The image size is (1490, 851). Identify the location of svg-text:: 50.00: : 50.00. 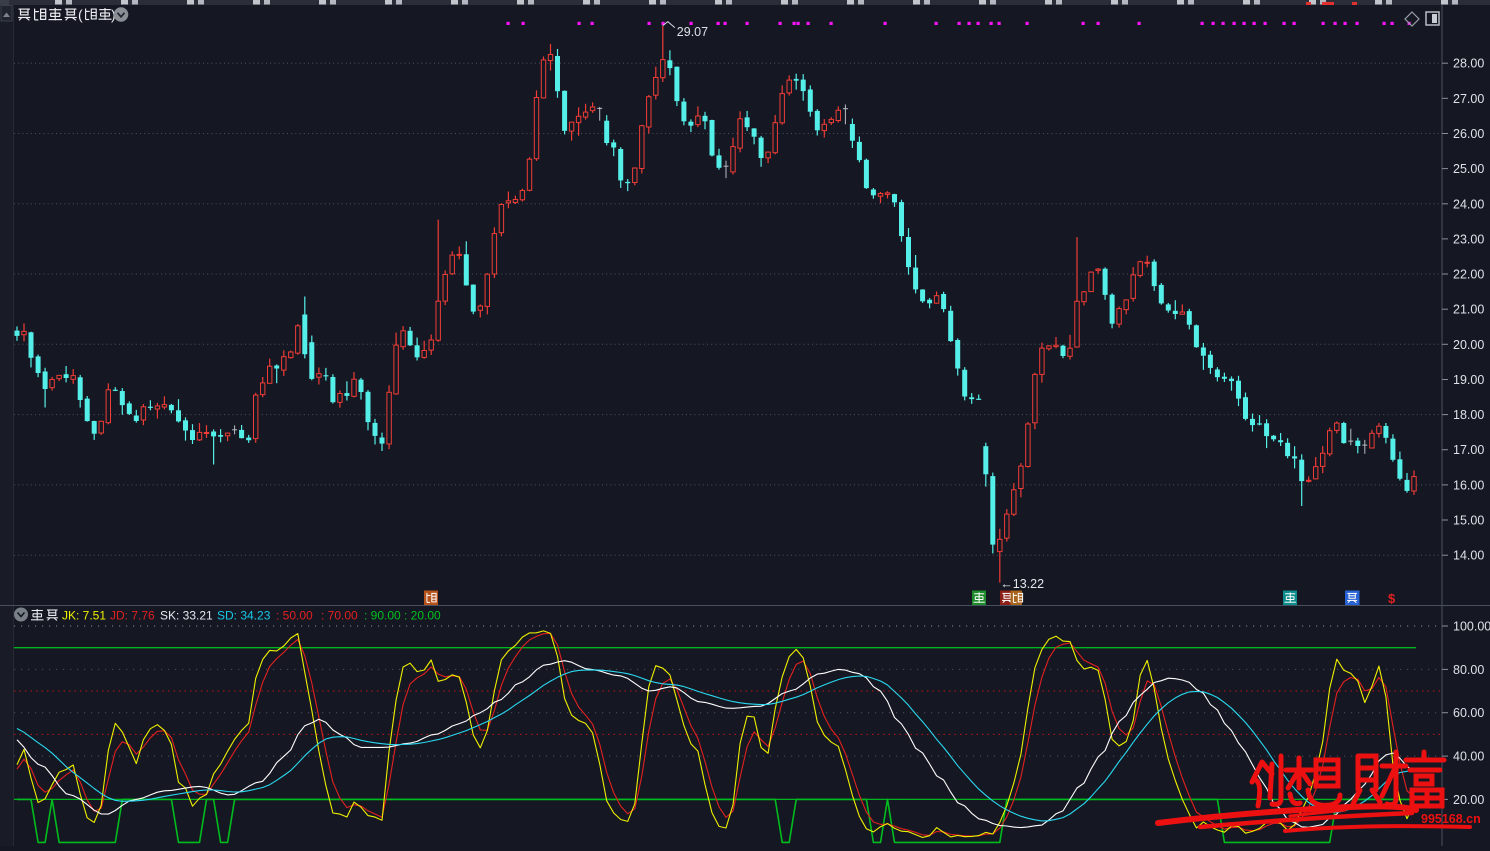
(294, 616).